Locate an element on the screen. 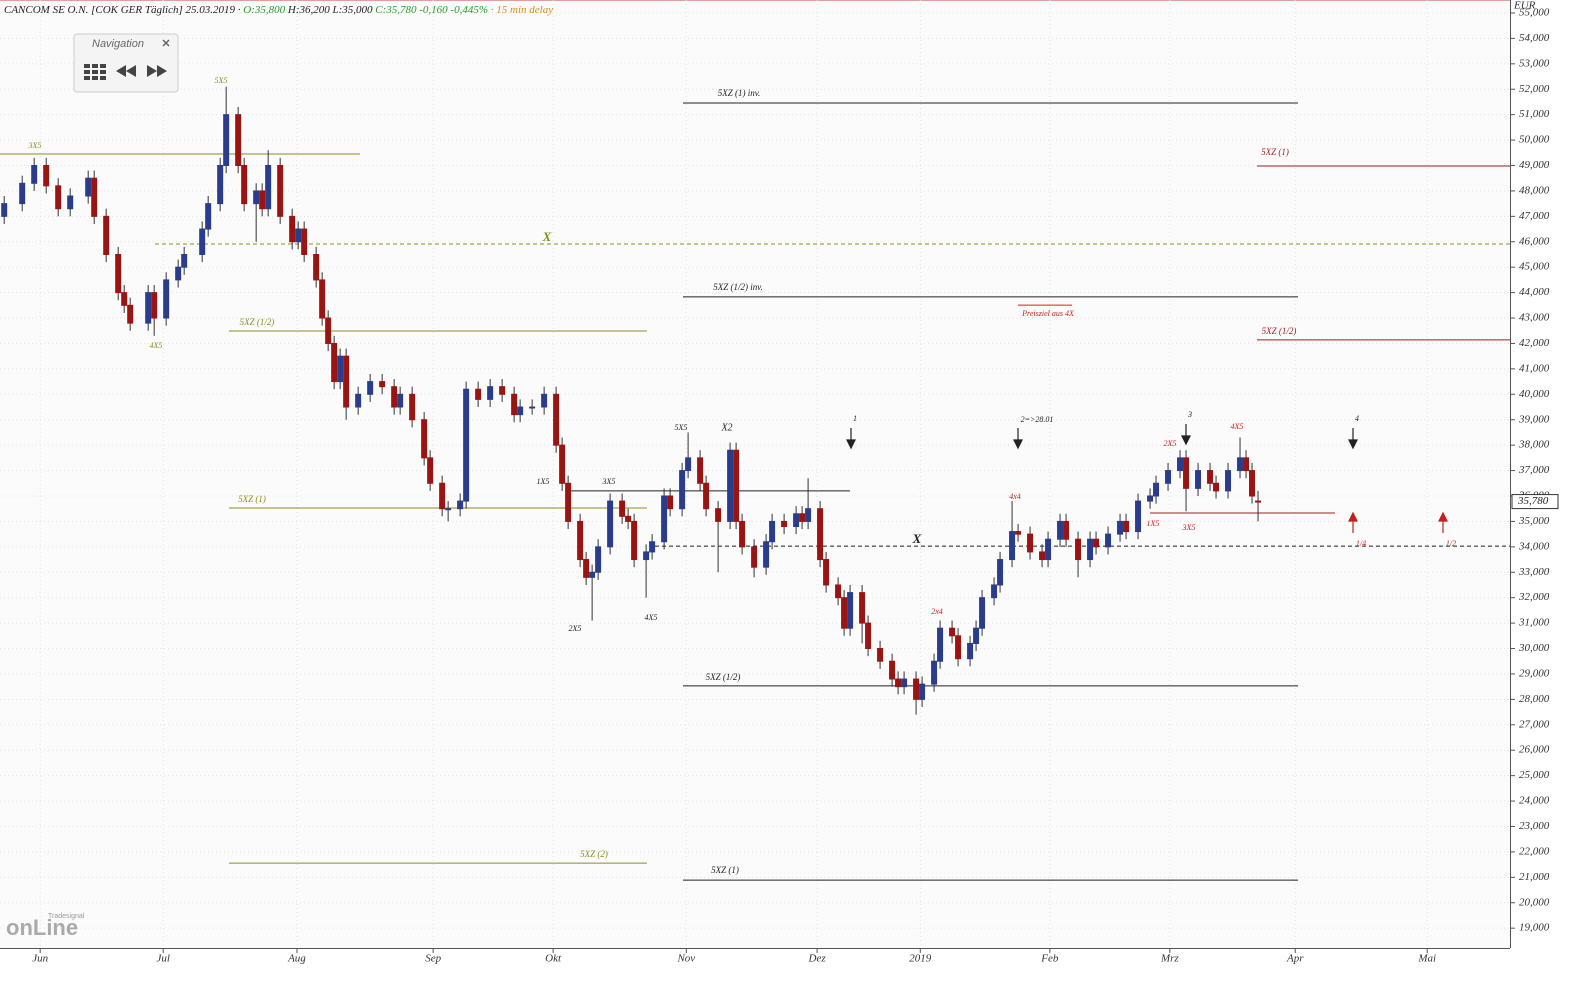  arrows is located at coordinates (1147, 478).